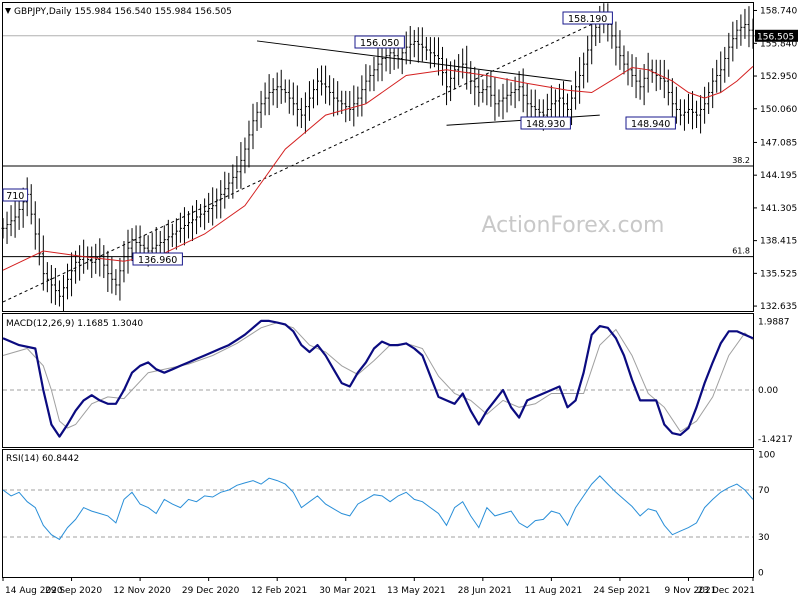 The width and height of the screenshot is (800, 604). I want to click on price-y-tick-label: 138.415, so click(778, 242).